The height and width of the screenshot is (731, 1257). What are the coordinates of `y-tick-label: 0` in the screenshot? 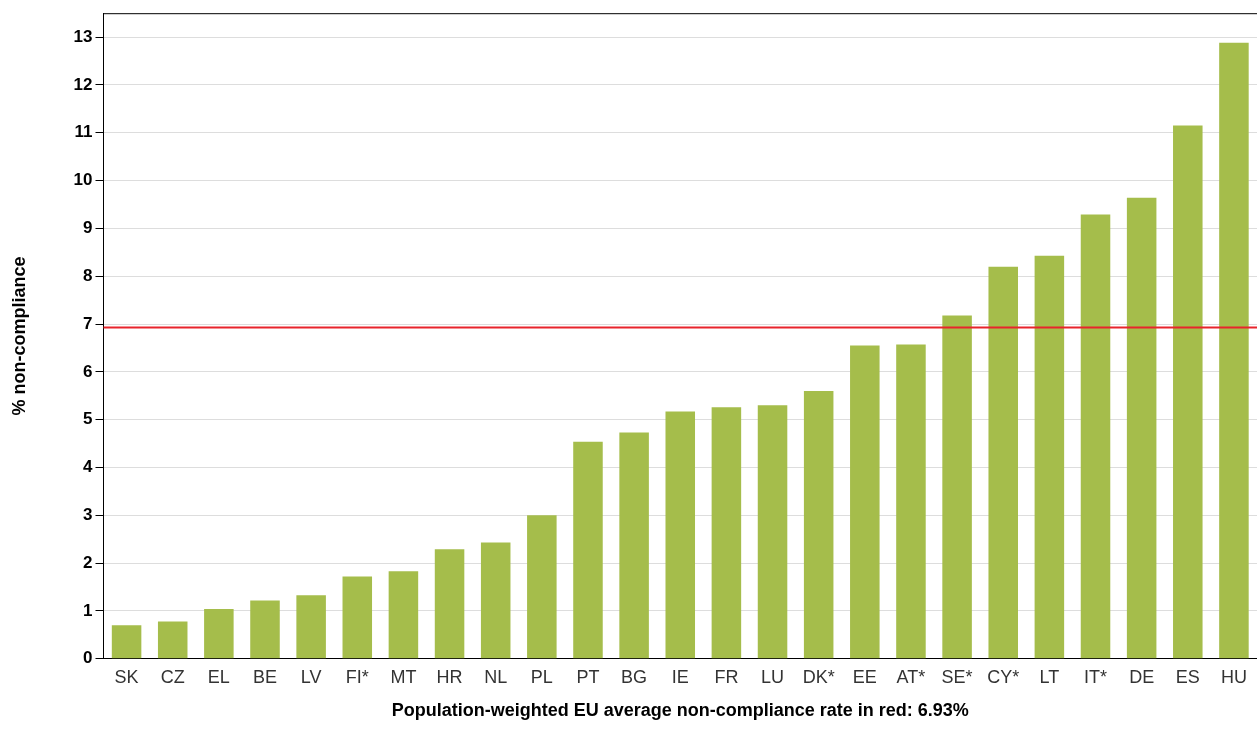 It's located at (88, 658).